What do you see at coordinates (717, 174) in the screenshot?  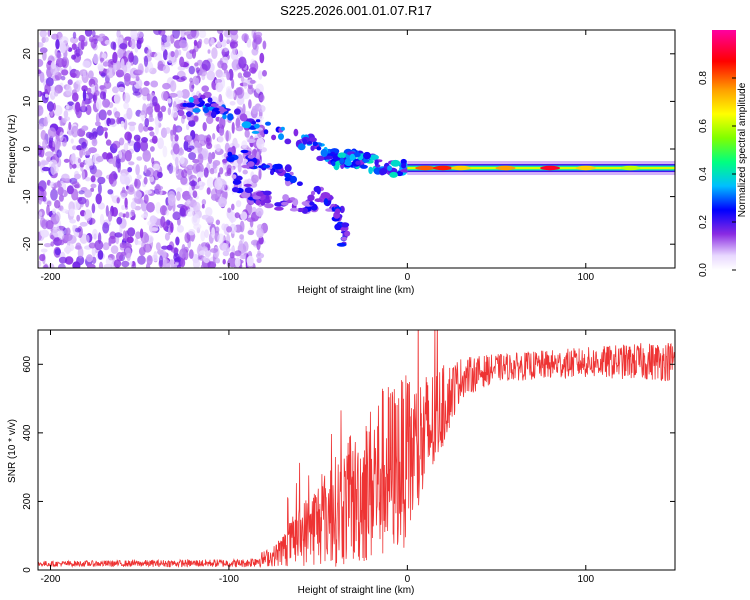 I see `colorbar-ticks: 0.0 0.2 0.4 0.6 0.8` at bounding box center [717, 174].